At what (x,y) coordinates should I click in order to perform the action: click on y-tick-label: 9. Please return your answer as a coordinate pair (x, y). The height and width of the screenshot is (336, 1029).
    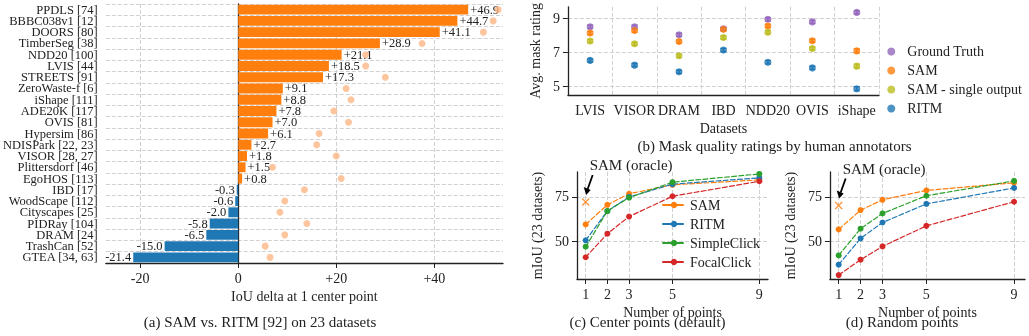
    Looking at the image, I should click on (556, 19).